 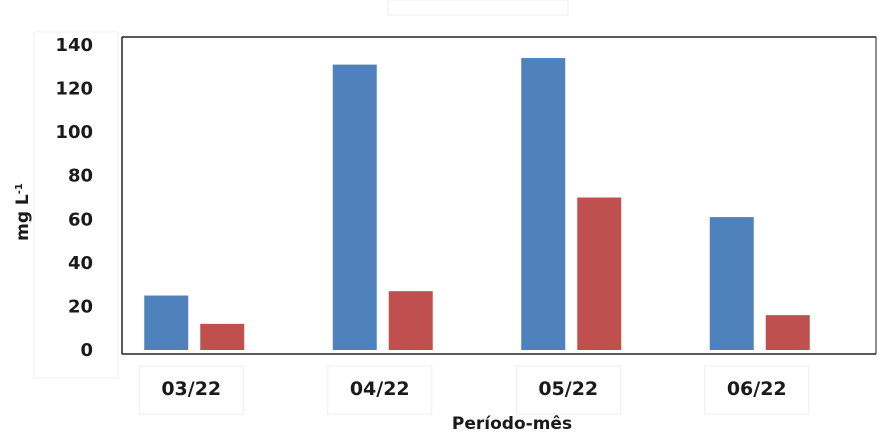 I want to click on y-tick-label: 100, so click(x=74, y=132).